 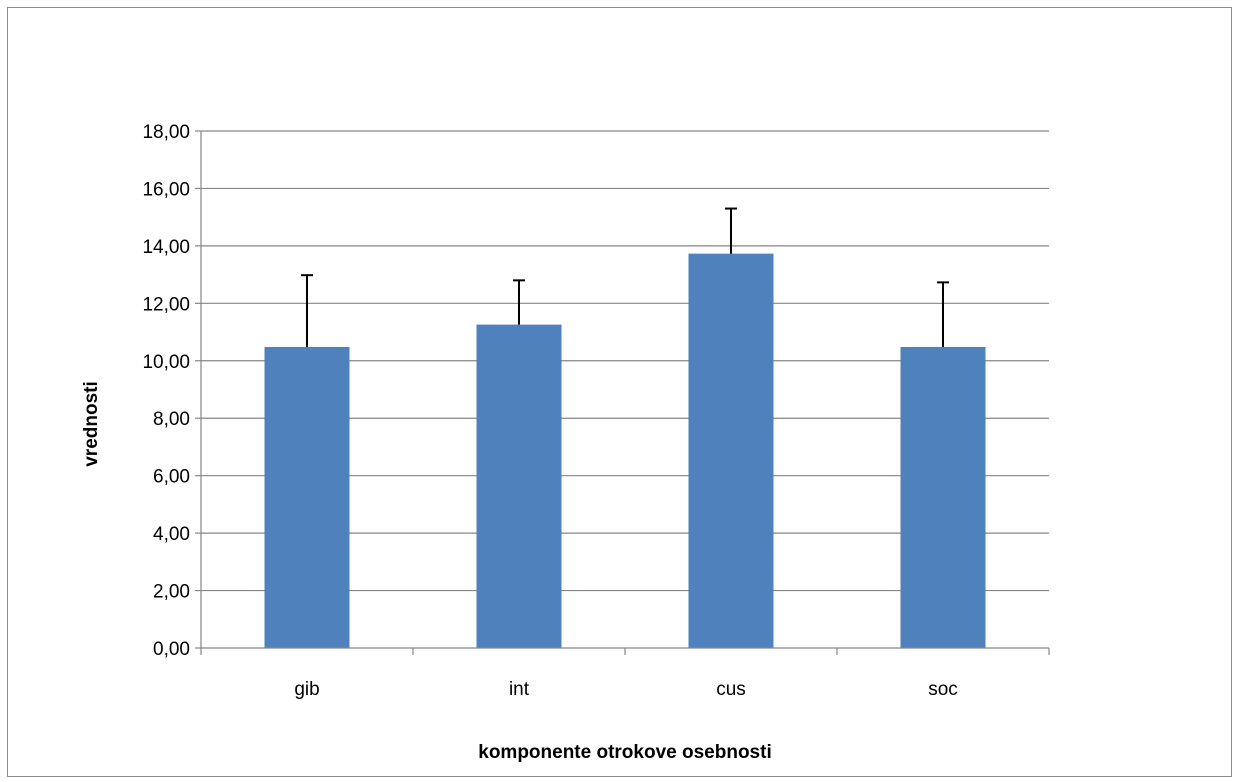 What do you see at coordinates (943, 497) in the screenshot?
I see `bar-soc` at bounding box center [943, 497].